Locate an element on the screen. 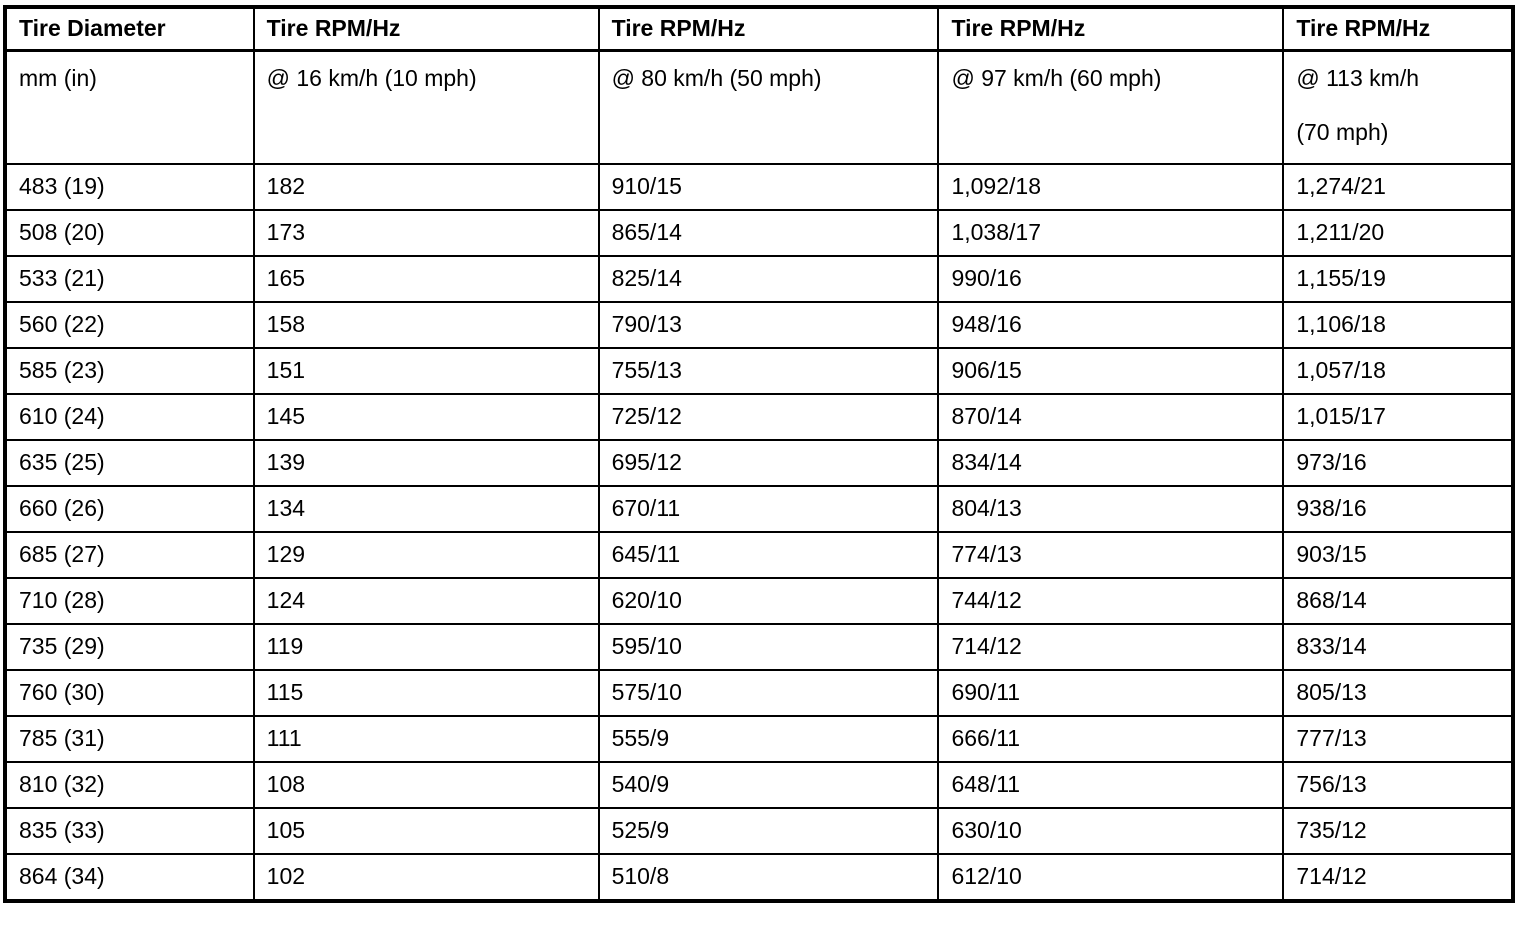 Image resolution: width=1520 pixels, height=930 pixels. tire-diameter-cell: 483 (19) is located at coordinates (129, 187).